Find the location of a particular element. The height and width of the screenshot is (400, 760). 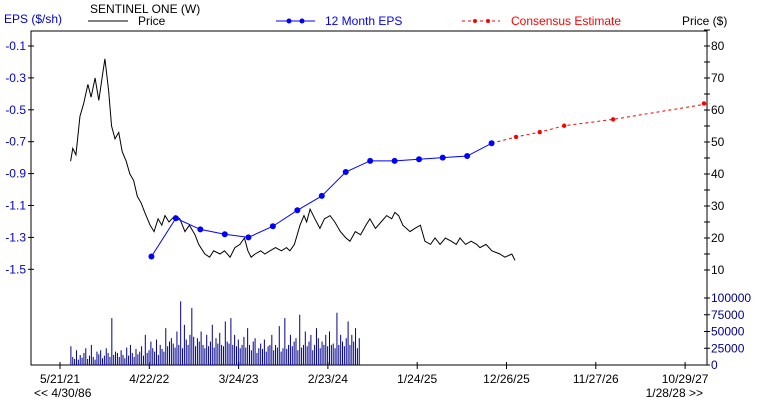

price-tick-label: 20 is located at coordinates (718, 238).